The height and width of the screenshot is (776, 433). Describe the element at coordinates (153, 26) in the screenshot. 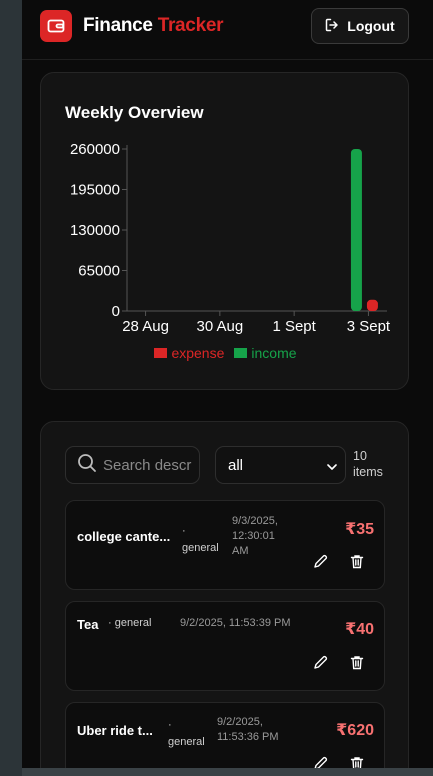

I see `app-title: Finance Tracker` at that location.